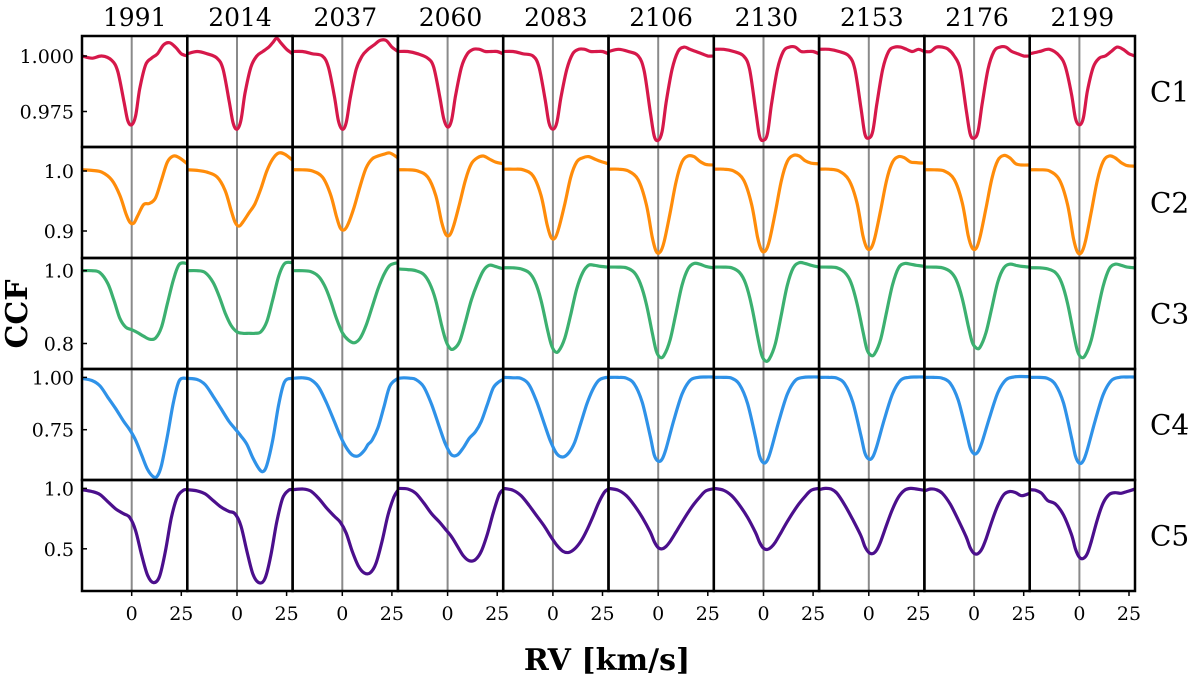 The height and width of the screenshot is (684, 1200). I want to click on y-tick-label: 0.5, so click(59, 550).